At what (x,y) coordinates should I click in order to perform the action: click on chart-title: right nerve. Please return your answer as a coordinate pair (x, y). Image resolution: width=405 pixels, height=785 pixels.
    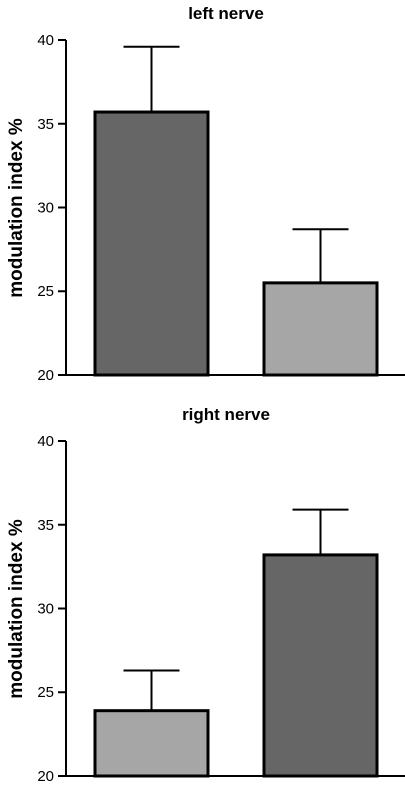
    Looking at the image, I should click on (226, 414).